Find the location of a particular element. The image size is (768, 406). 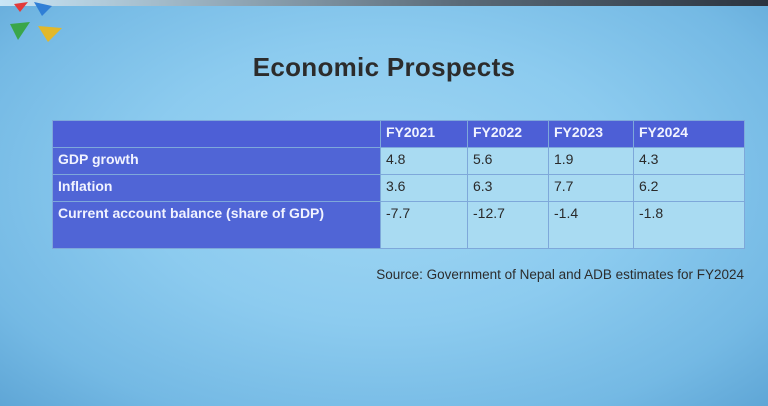

table-header-row: FY2021 FY2022 FY2023 FY2024 is located at coordinates (398, 134).